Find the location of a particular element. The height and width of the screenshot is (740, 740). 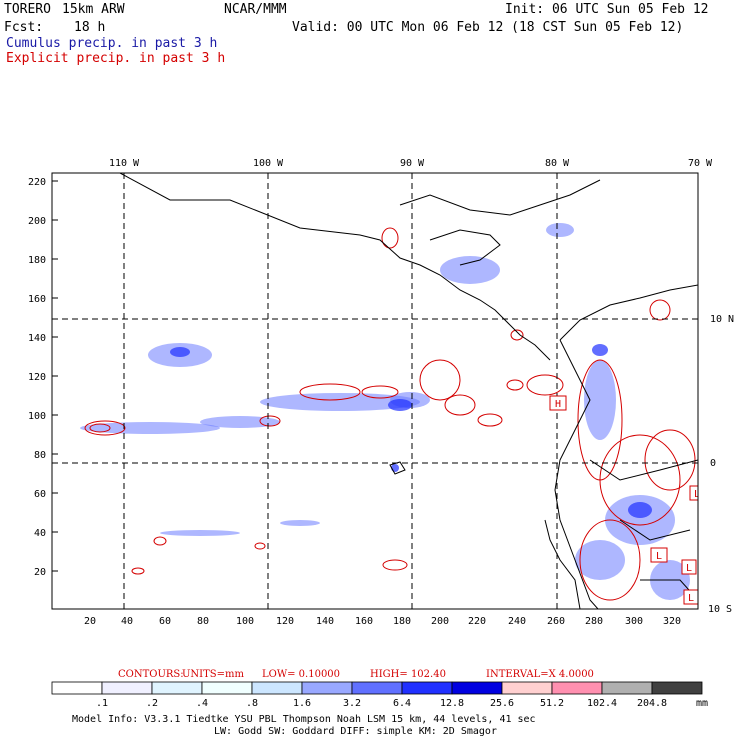

y-ticks: 220 200 180 160 140 120 100 80 60 40 20 is located at coordinates (37, 377).